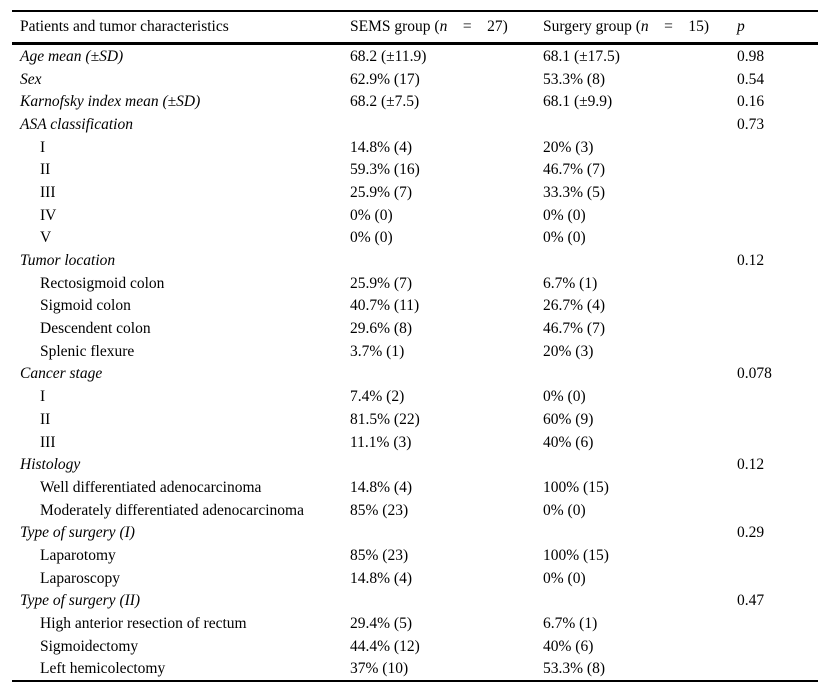  What do you see at coordinates (415, 147) in the screenshot?
I see `table-row: I 14.8% (4) 20% (3)` at bounding box center [415, 147].